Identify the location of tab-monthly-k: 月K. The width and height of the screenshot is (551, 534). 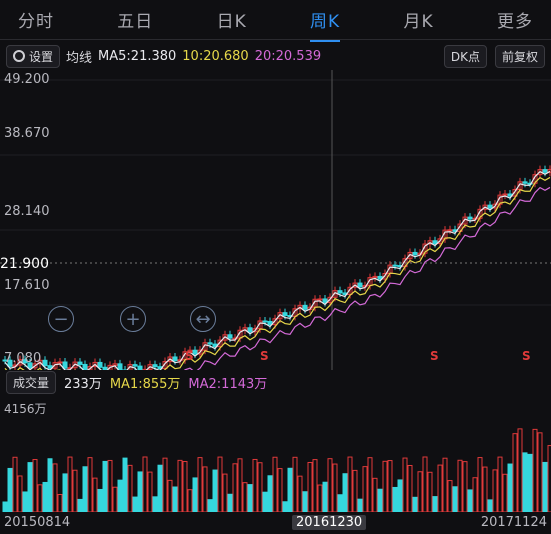
(418, 22).